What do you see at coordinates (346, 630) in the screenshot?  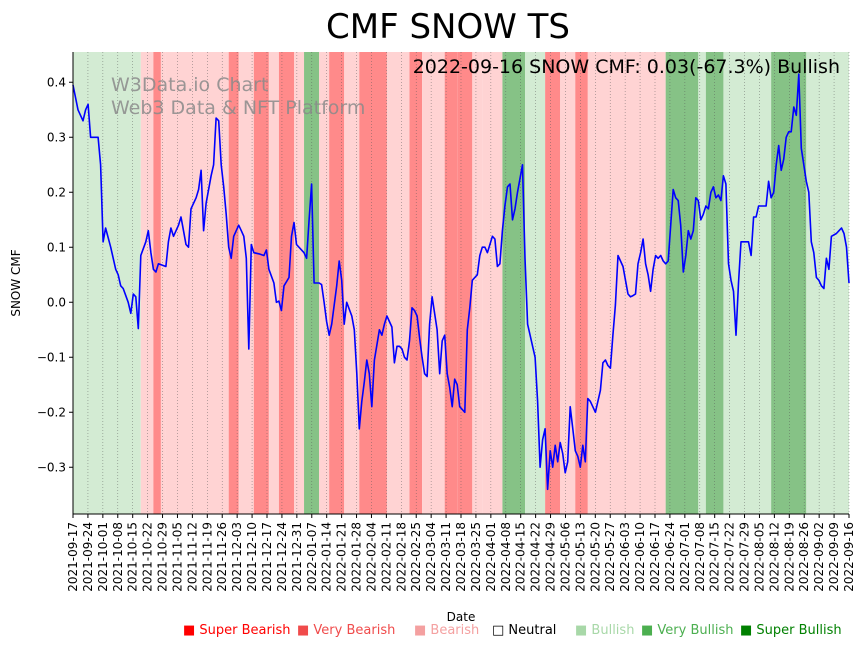 I see `legend-item: ■ Very Bearish` at bounding box center [346, 630].